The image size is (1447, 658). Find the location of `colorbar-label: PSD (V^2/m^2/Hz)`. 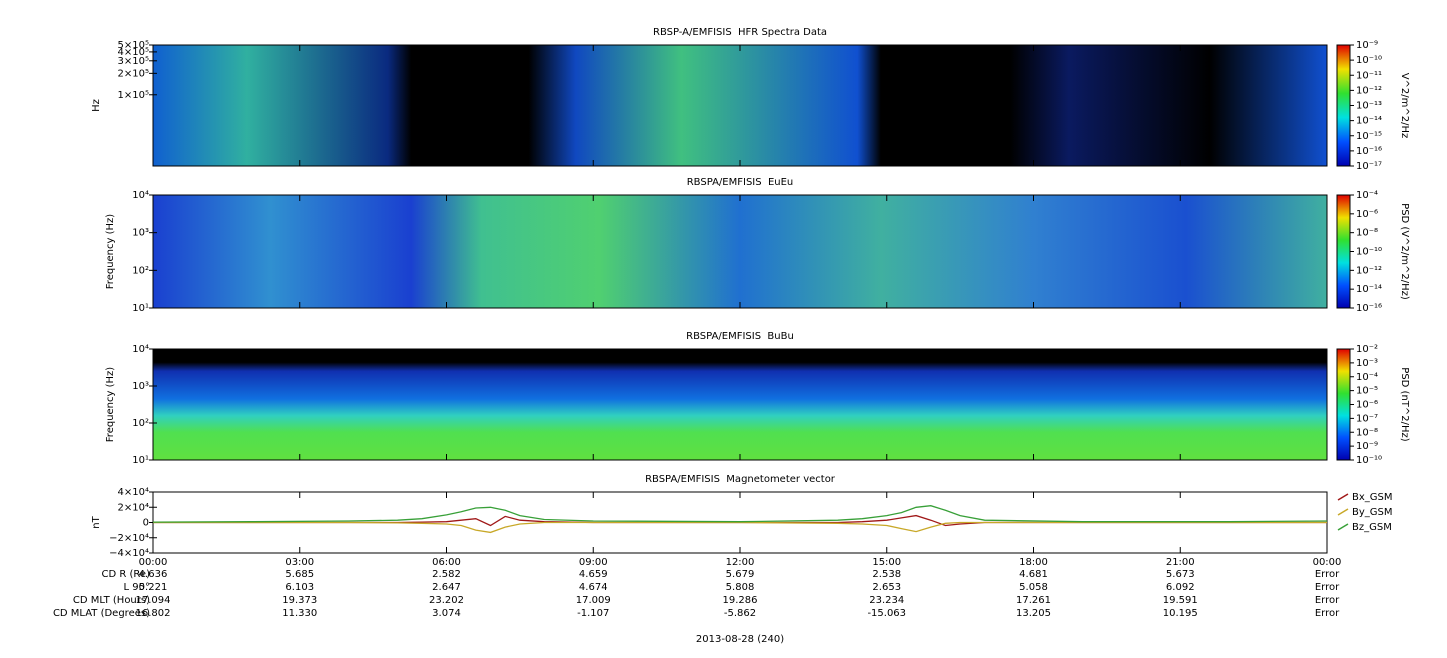

colorbar-label: PSD (V^2/m^2/Hz) is located at coordinates (1404, 251).